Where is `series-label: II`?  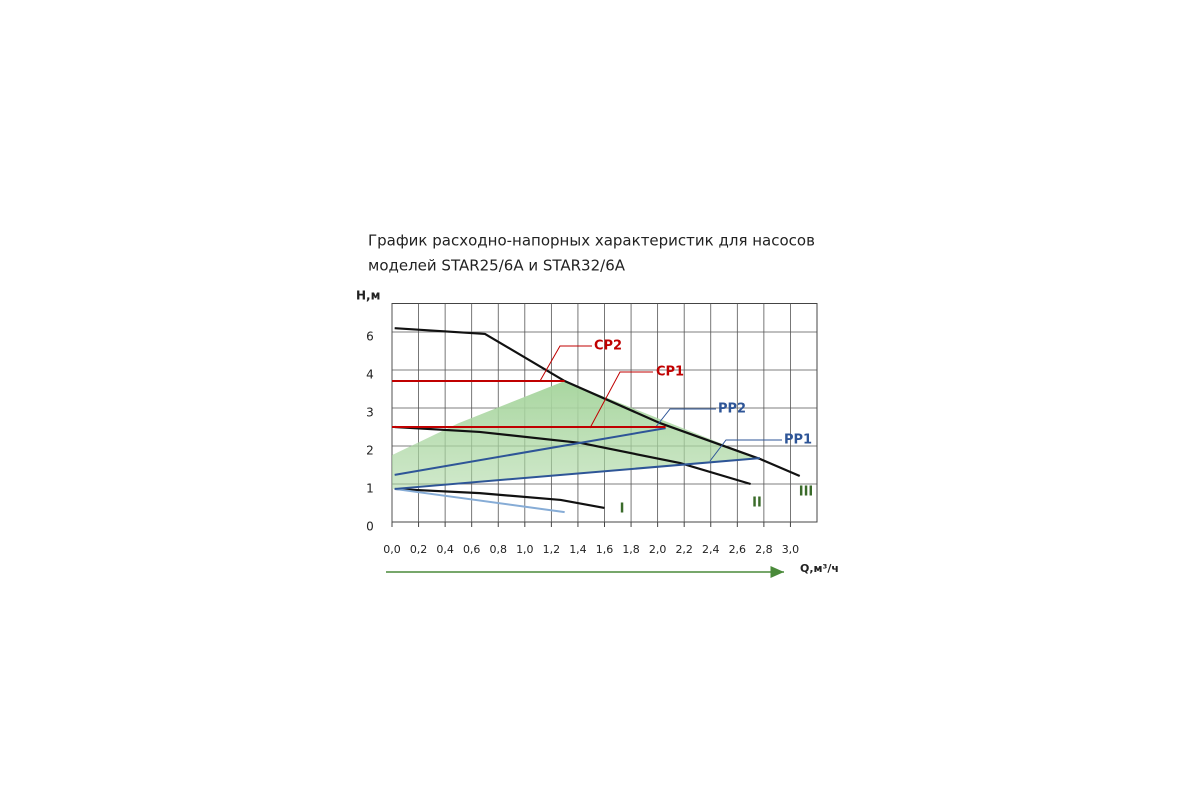 series-label: II is located at coordinates (757, 503).